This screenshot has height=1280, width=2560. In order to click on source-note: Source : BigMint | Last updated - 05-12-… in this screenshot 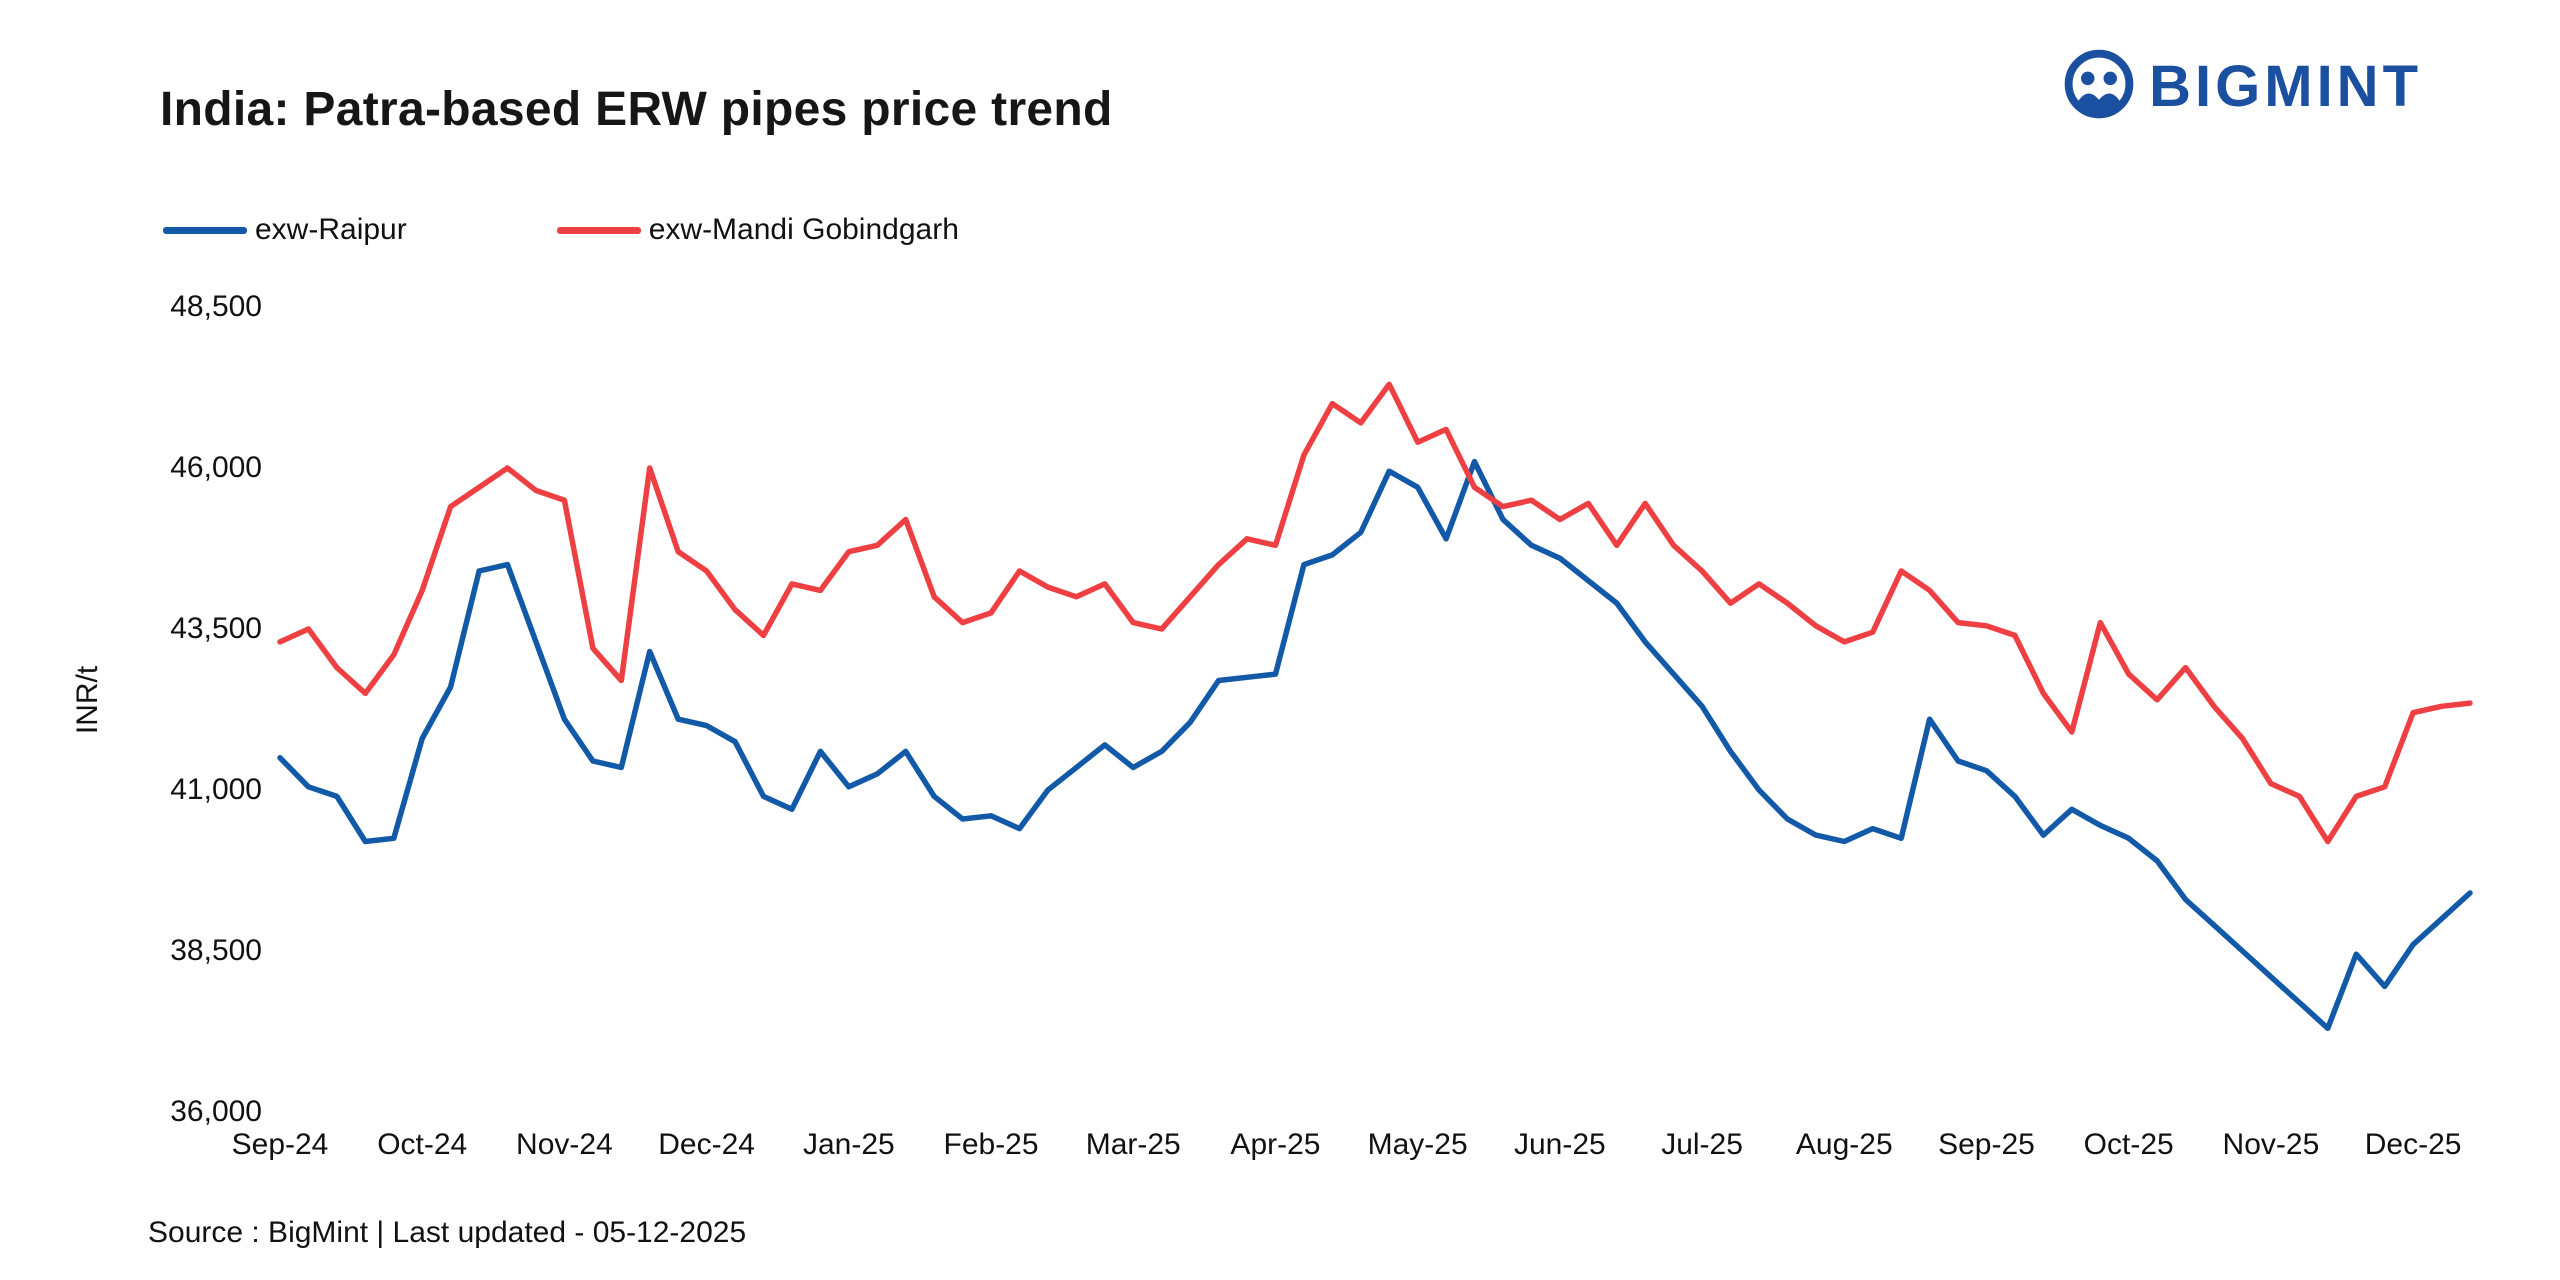, I will do `click(447, 1232)`.